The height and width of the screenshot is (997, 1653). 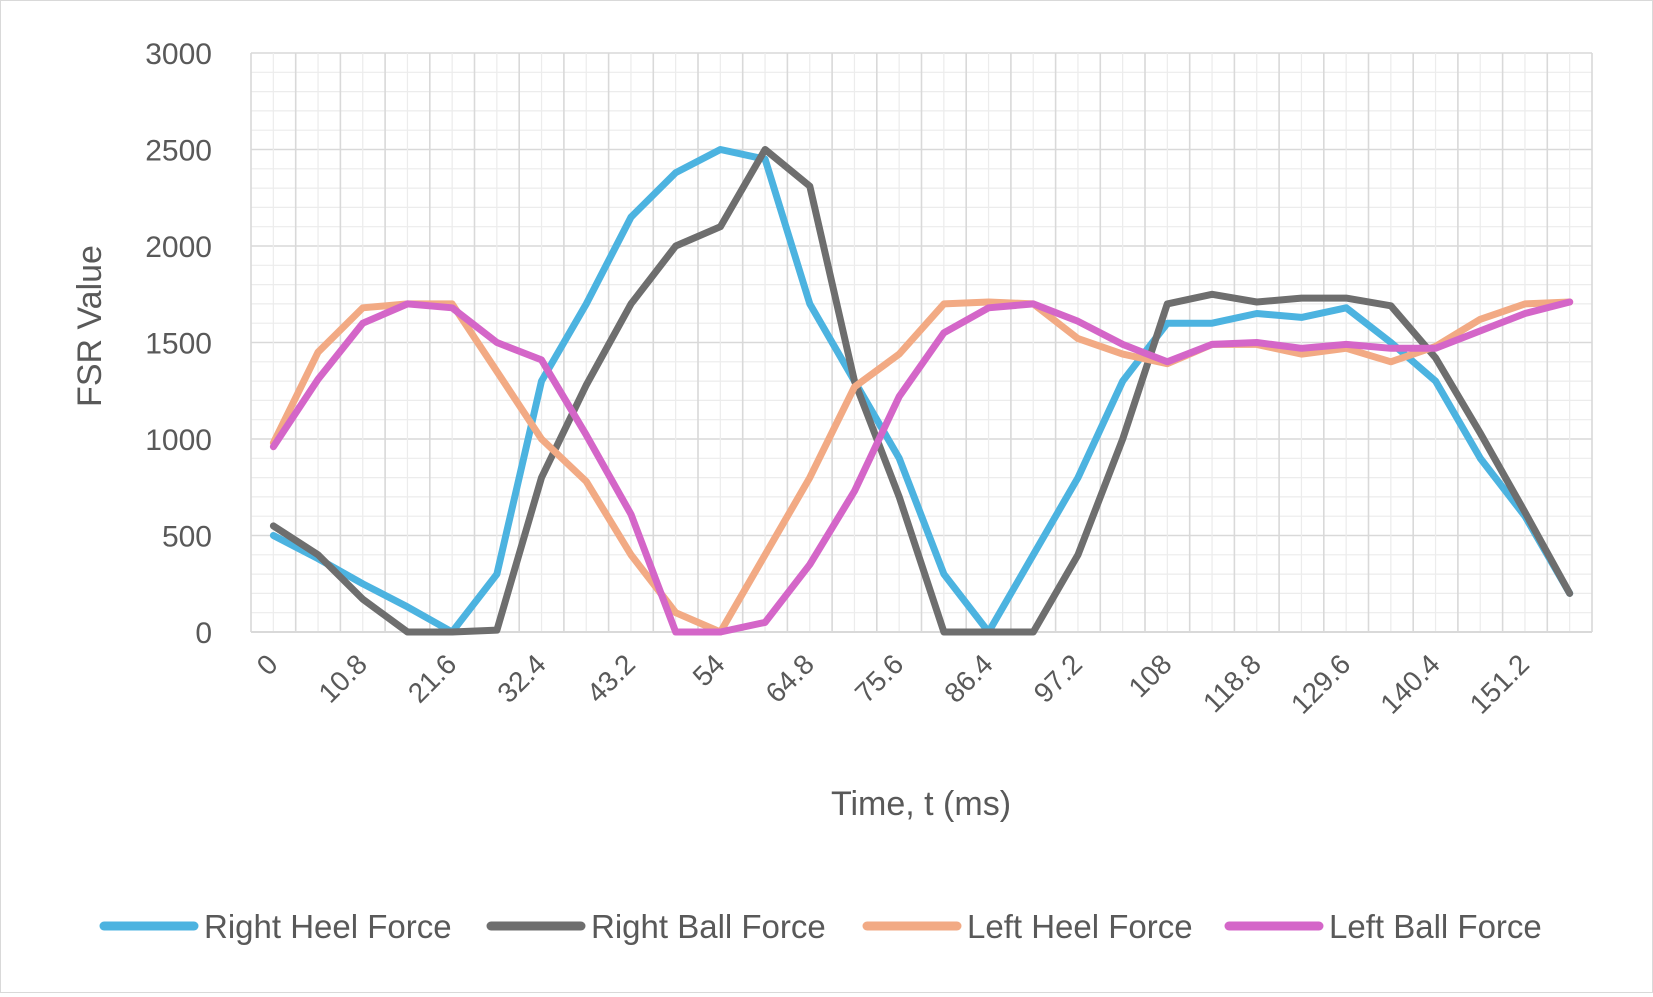 I want to click on x-tick-label: 118.8, so click(x=1232, y=683).